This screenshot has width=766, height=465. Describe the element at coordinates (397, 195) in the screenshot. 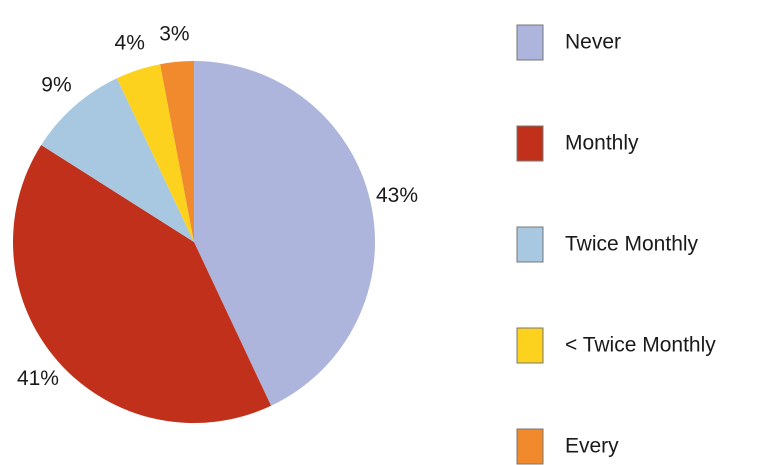

I see `value-label: 43%` at that location.